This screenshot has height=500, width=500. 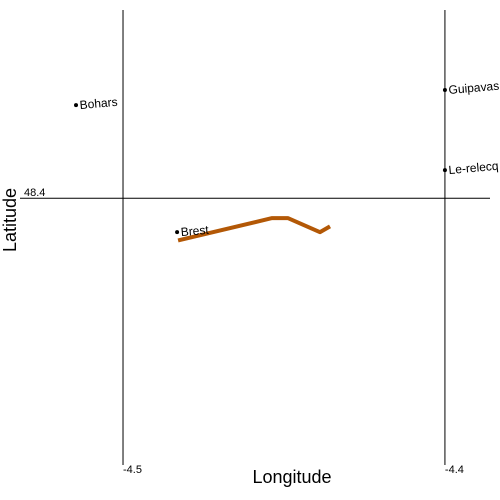 What do you see at coordinates (454, 470) in the screenshot?
I see `x-tick-label: -4.4` at bounding box center [454, 470].